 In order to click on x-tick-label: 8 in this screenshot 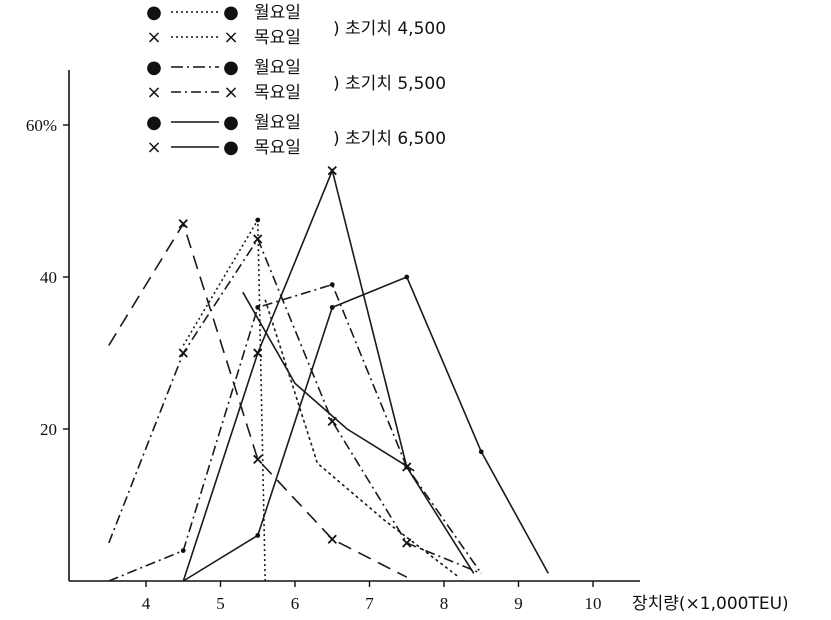, I will do `click(444, 603)`.